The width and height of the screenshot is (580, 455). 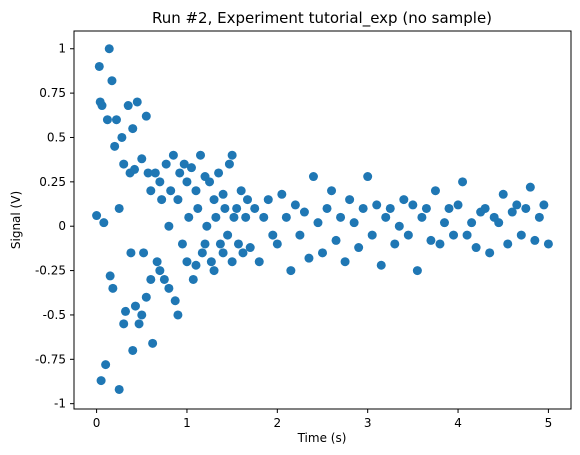 What do you see at coordinates (52, 182) in the screenshot?
I see `y-tick-label: 0.25` at bounding box center [52, 182].